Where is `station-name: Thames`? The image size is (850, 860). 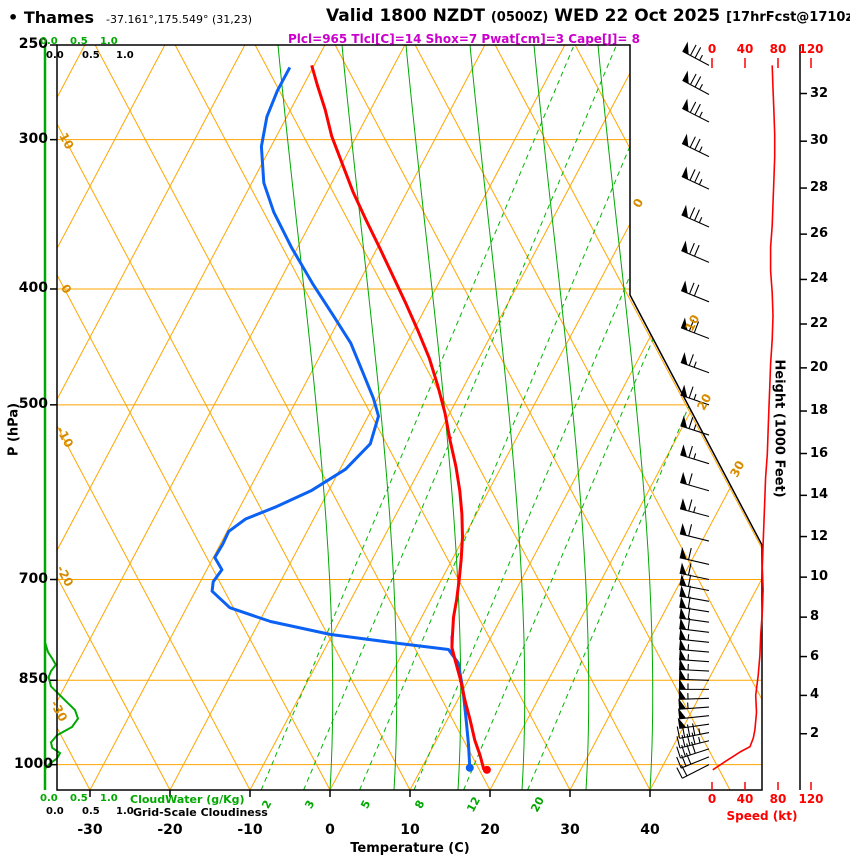
station-name: Thames is located at coordinates (58, 17).